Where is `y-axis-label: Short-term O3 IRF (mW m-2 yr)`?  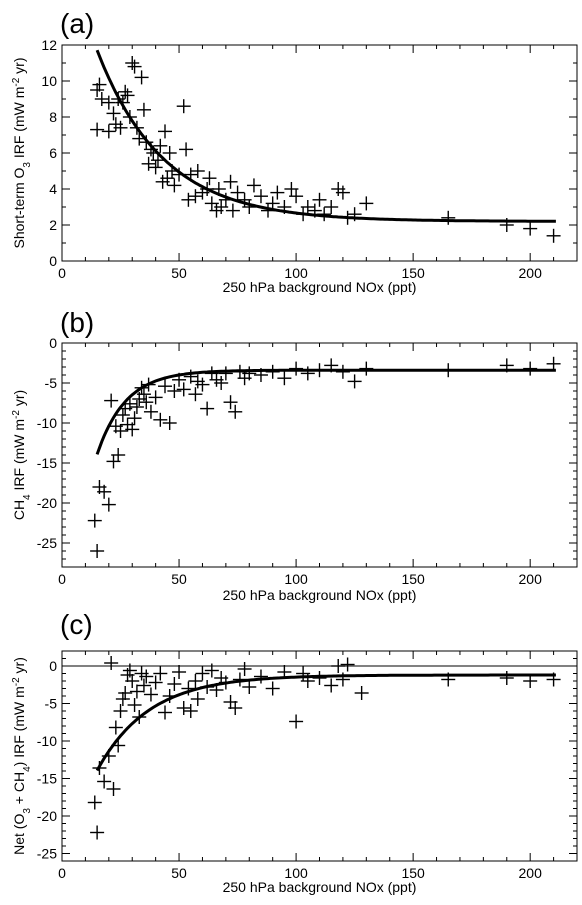
y-axis-label: Short-term O3 IRF (mW m-2 yr) is located at coordinates (22, 152).